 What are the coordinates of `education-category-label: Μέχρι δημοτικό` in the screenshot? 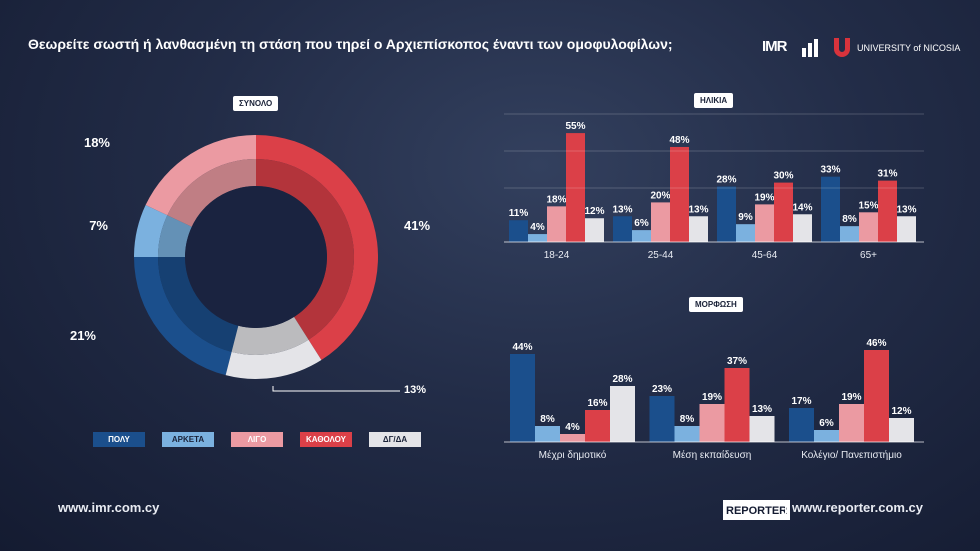 It's located at (573, 455).